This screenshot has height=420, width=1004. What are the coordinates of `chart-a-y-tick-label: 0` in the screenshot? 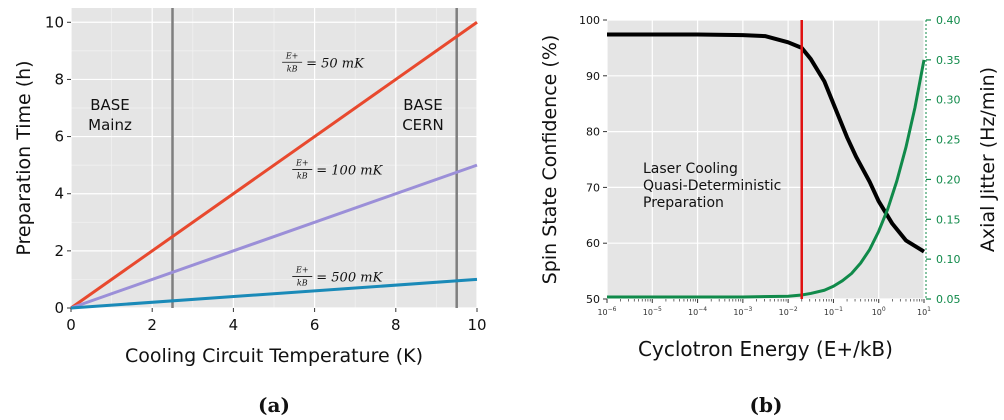 It's located at (59, 308).